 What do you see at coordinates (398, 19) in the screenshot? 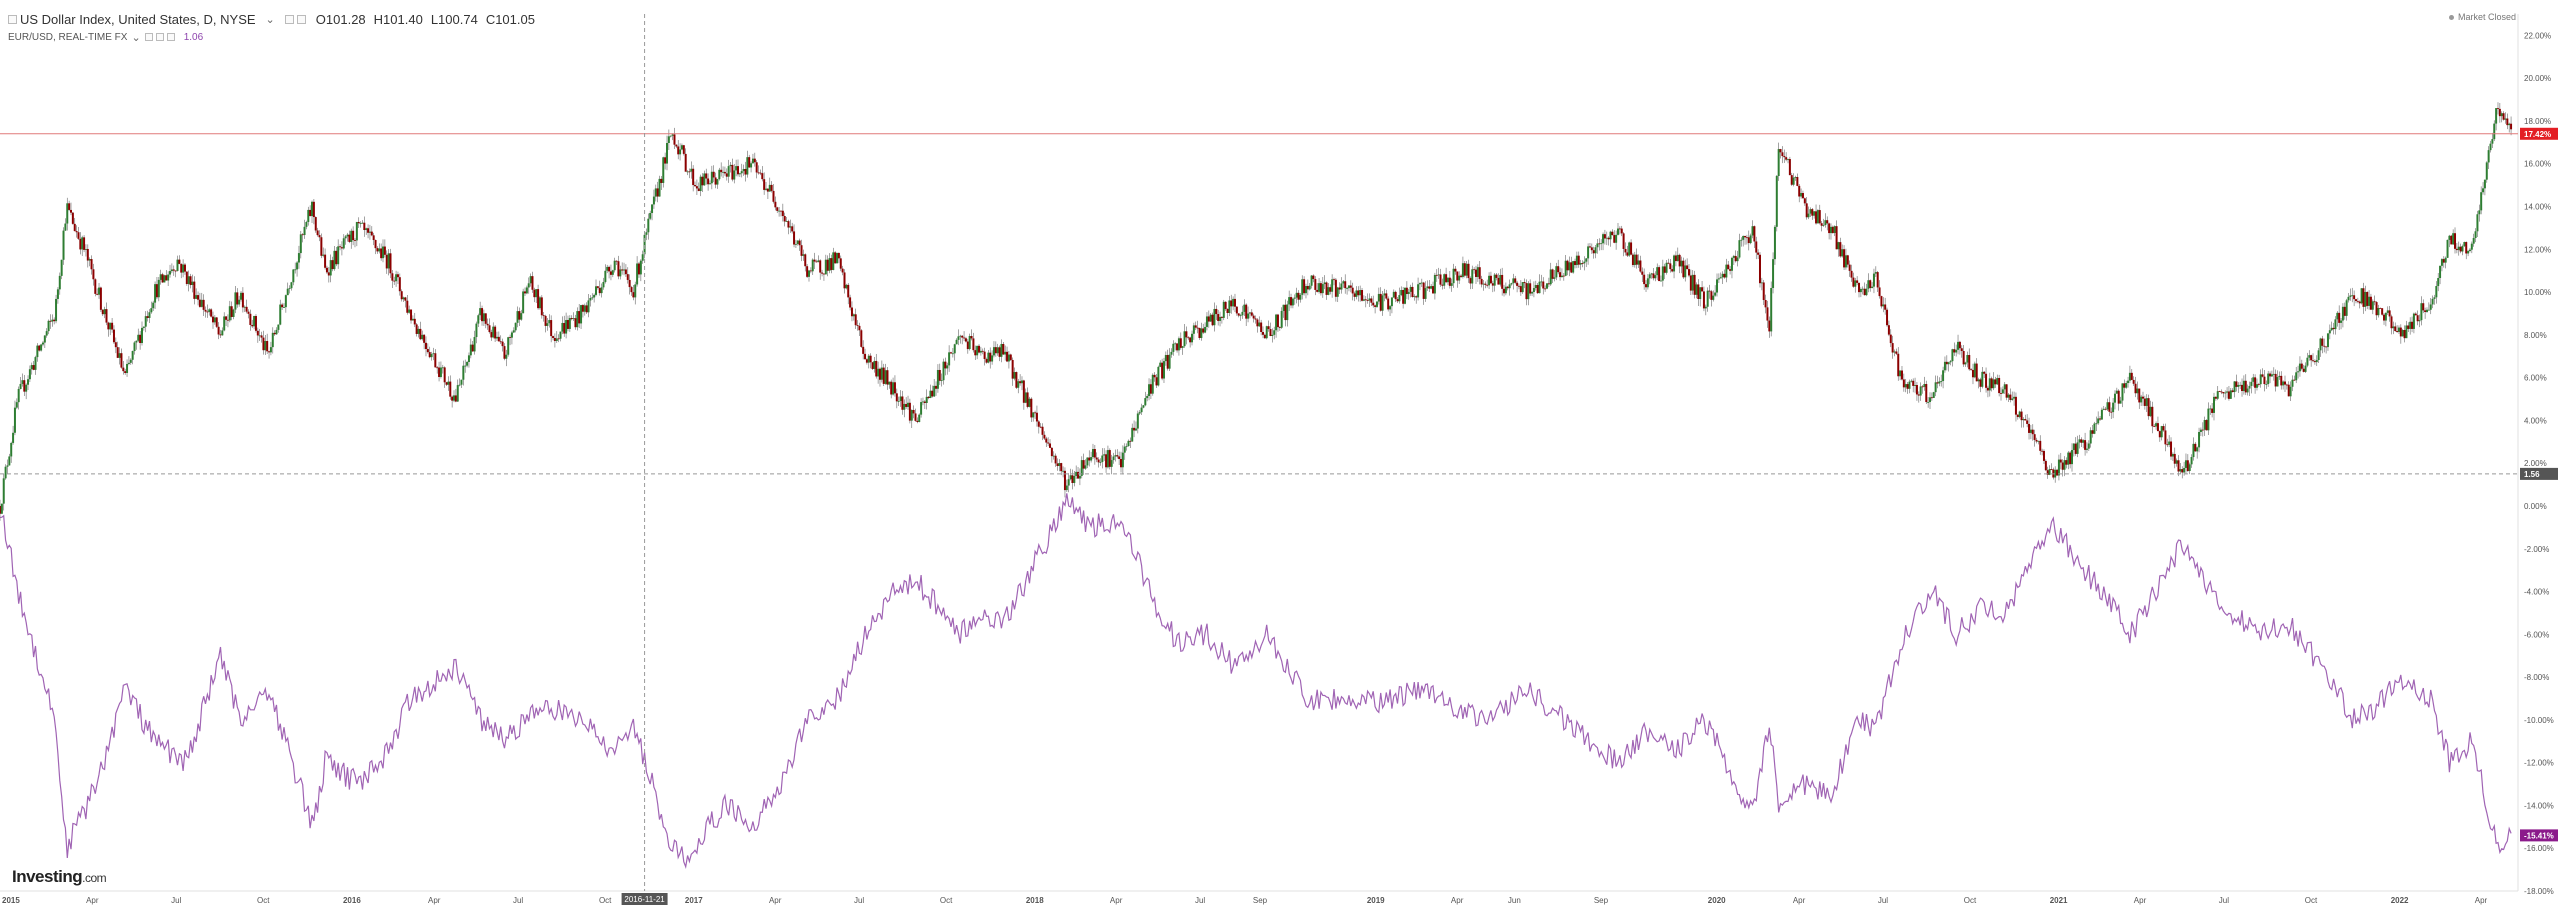
I see `high-value: H101.40` at bounding box center [398, 19].